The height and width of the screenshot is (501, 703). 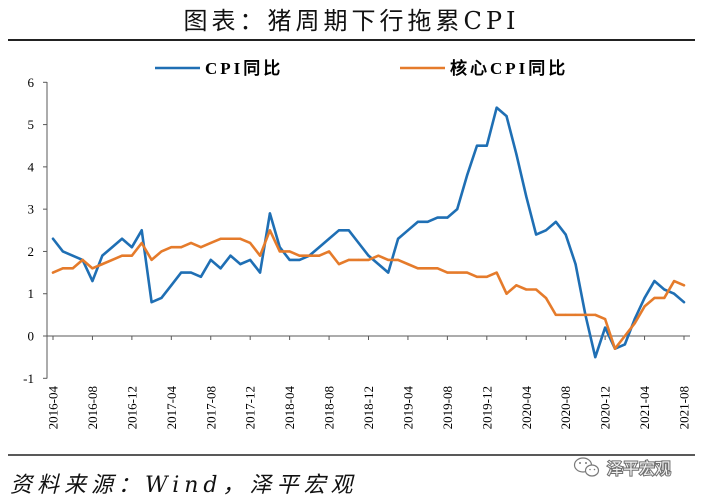 I want to click on y-tick-label: 1, so click(x=31, y=293).